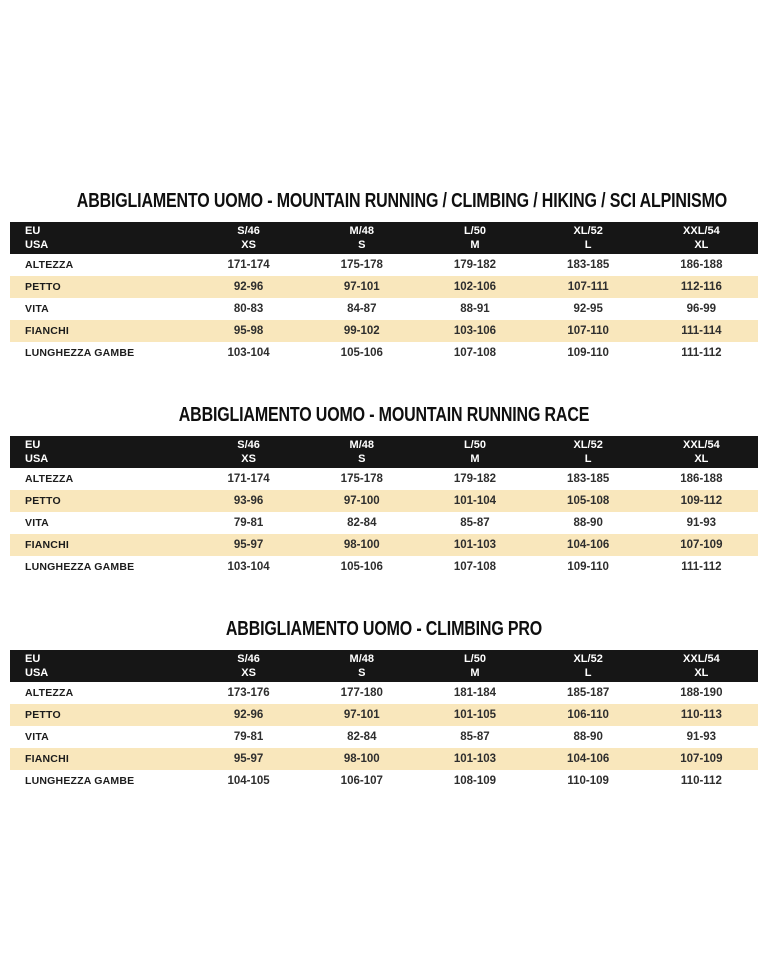 This screenshot has height=960, width=768. What do you see at coordinates (701, 715) in the screenshot?
I see `size-value-cell: 110-113` at bounding box center [701, 715].